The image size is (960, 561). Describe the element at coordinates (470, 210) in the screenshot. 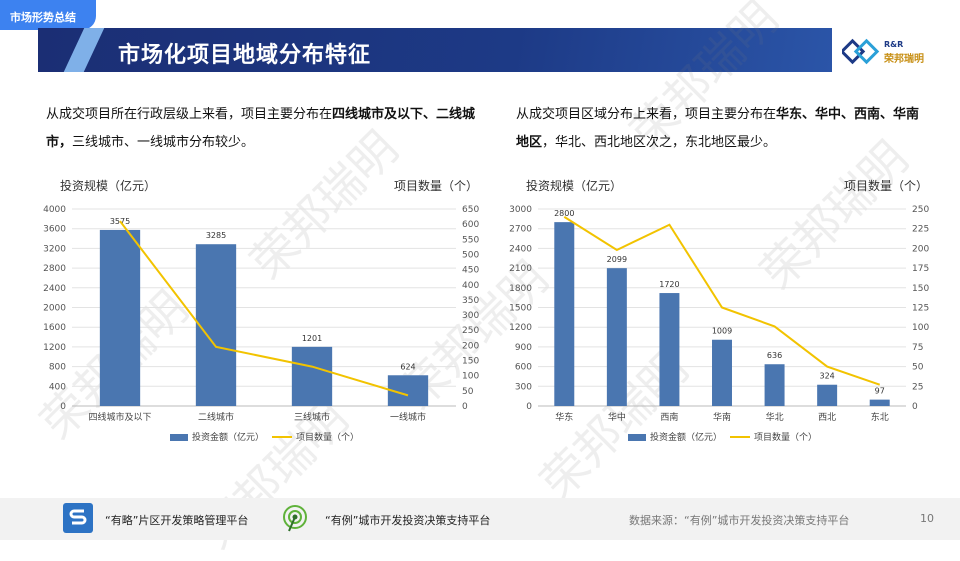

I see `y-tick-right: 650` at that location.